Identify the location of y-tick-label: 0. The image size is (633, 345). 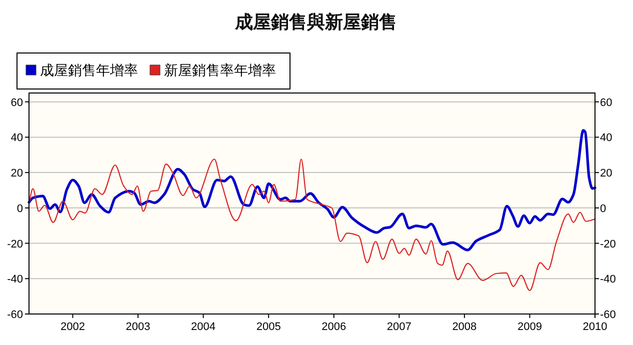
(19, 208).